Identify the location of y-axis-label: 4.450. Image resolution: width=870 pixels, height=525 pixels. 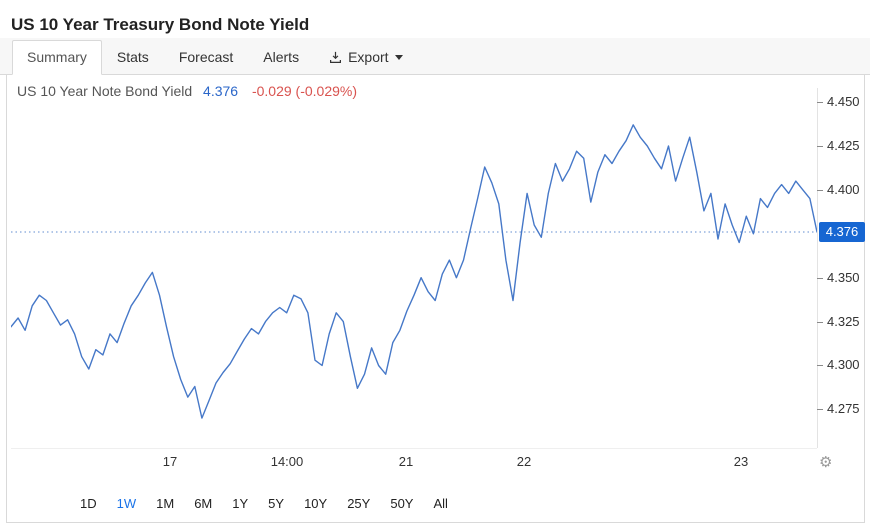
(838, 101).